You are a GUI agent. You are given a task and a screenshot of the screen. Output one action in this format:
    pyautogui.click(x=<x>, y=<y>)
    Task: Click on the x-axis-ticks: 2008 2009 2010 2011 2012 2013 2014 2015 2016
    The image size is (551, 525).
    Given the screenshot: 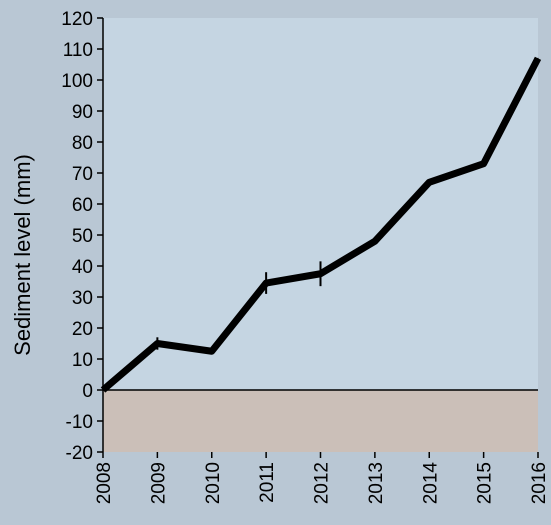 What is the action you would take?
    pyautogui.click(x=322, y=478)
    